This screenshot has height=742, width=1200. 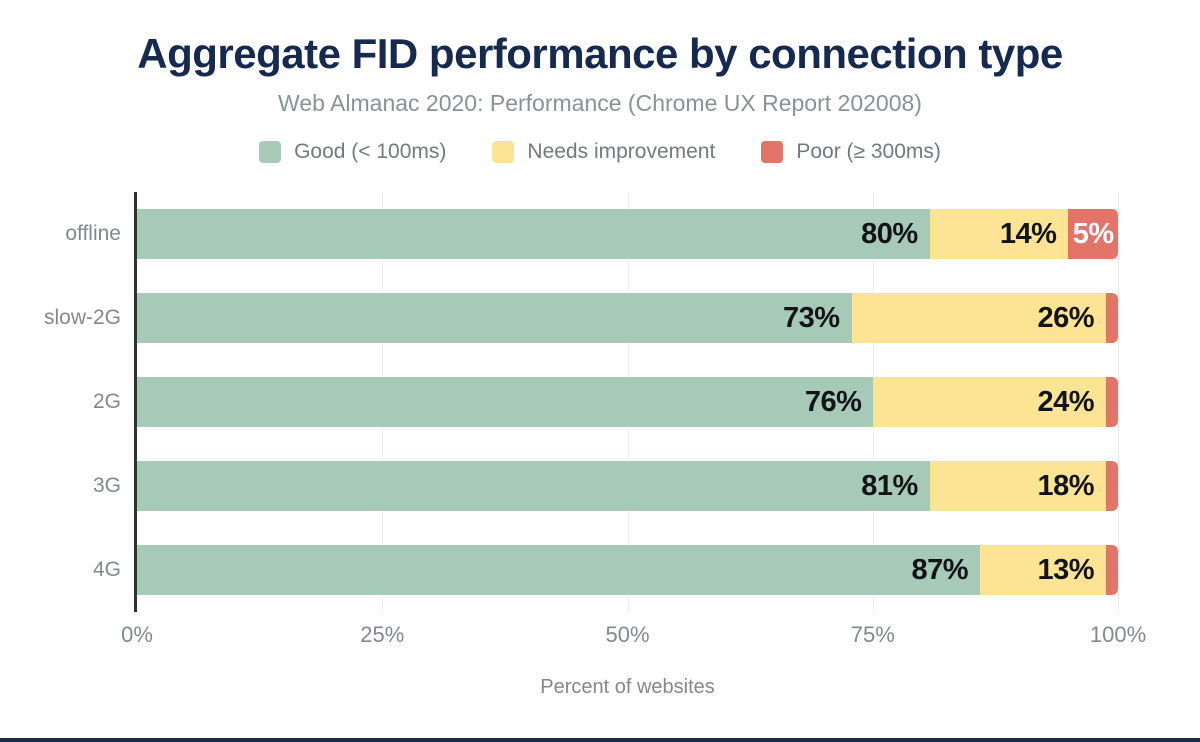 I want to click on y-axis-label: 2G, so click(x=106, y=401).